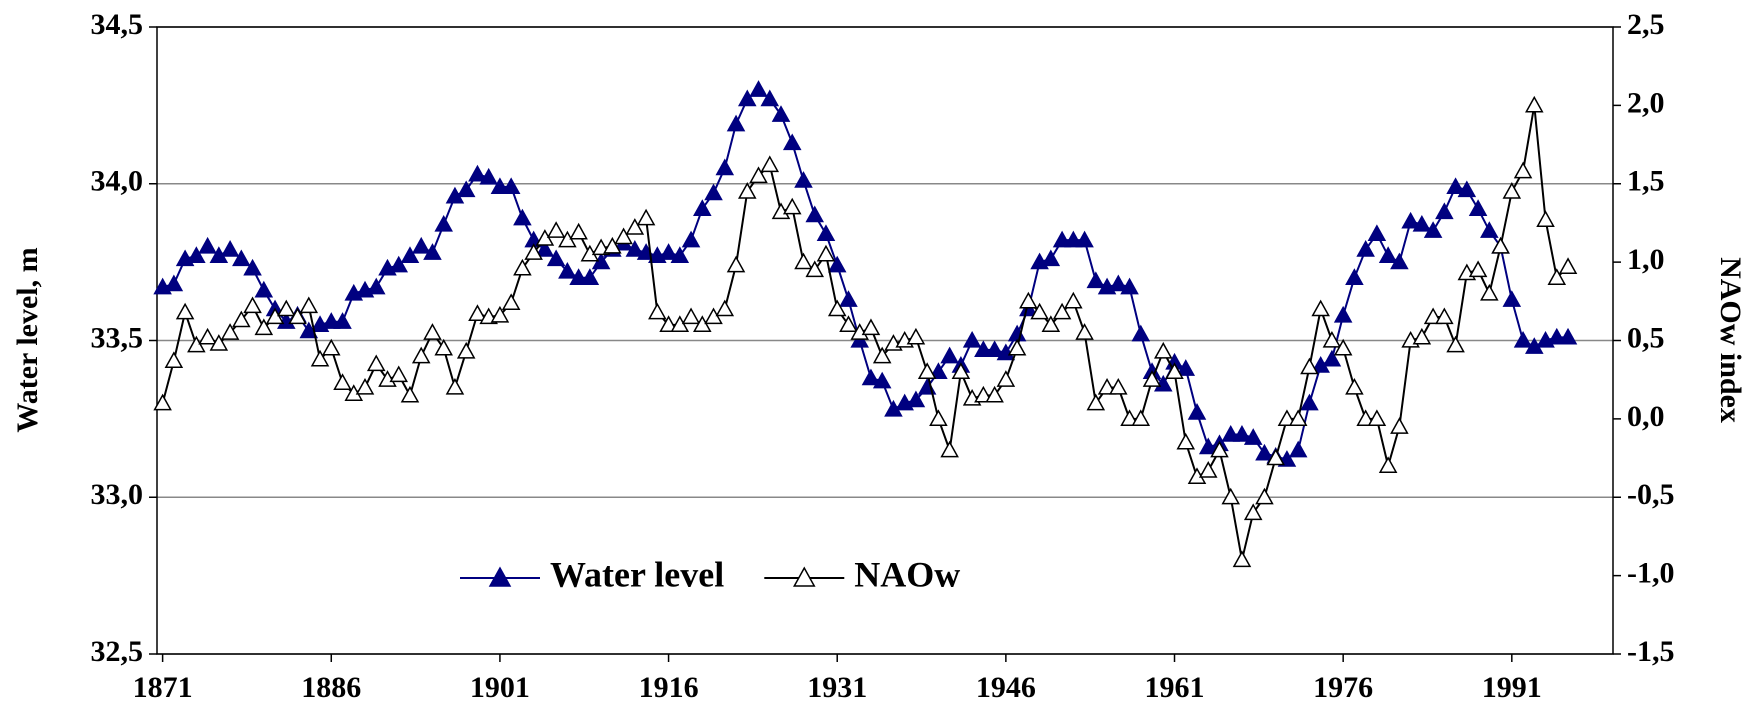 The image size is (1756, 721). What do you see at coordinates (117, 494) in the screenshot?
I see `y-tick-label: 33,0` at bounding box center [117, 494].